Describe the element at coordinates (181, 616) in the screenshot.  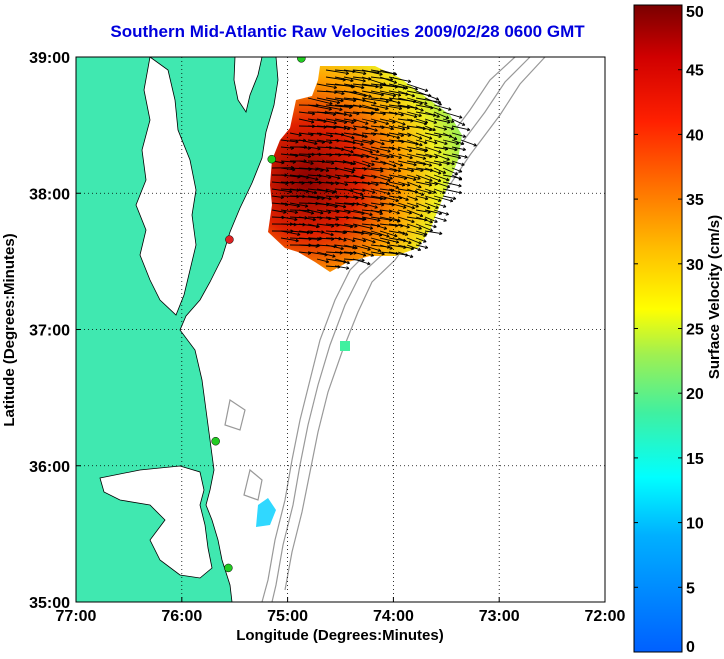
I see `x-tick-label: 76:00` at that location.